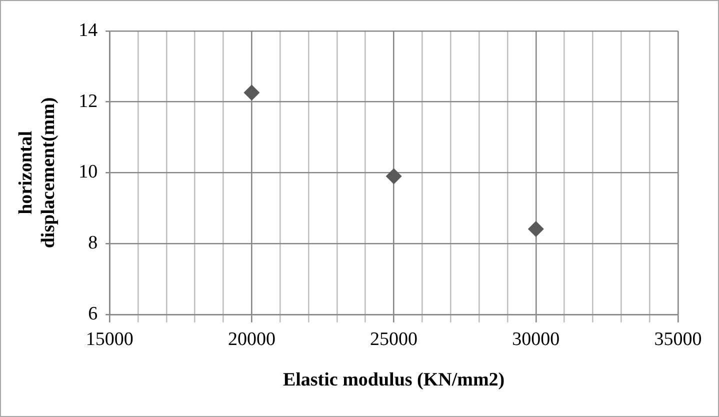 The width and height of the screenshot is (719, 417). What do you see at coordinates (88, 101) in the screenshot?
I see `y-tick-label: 12` at bounding box center [88, 101].